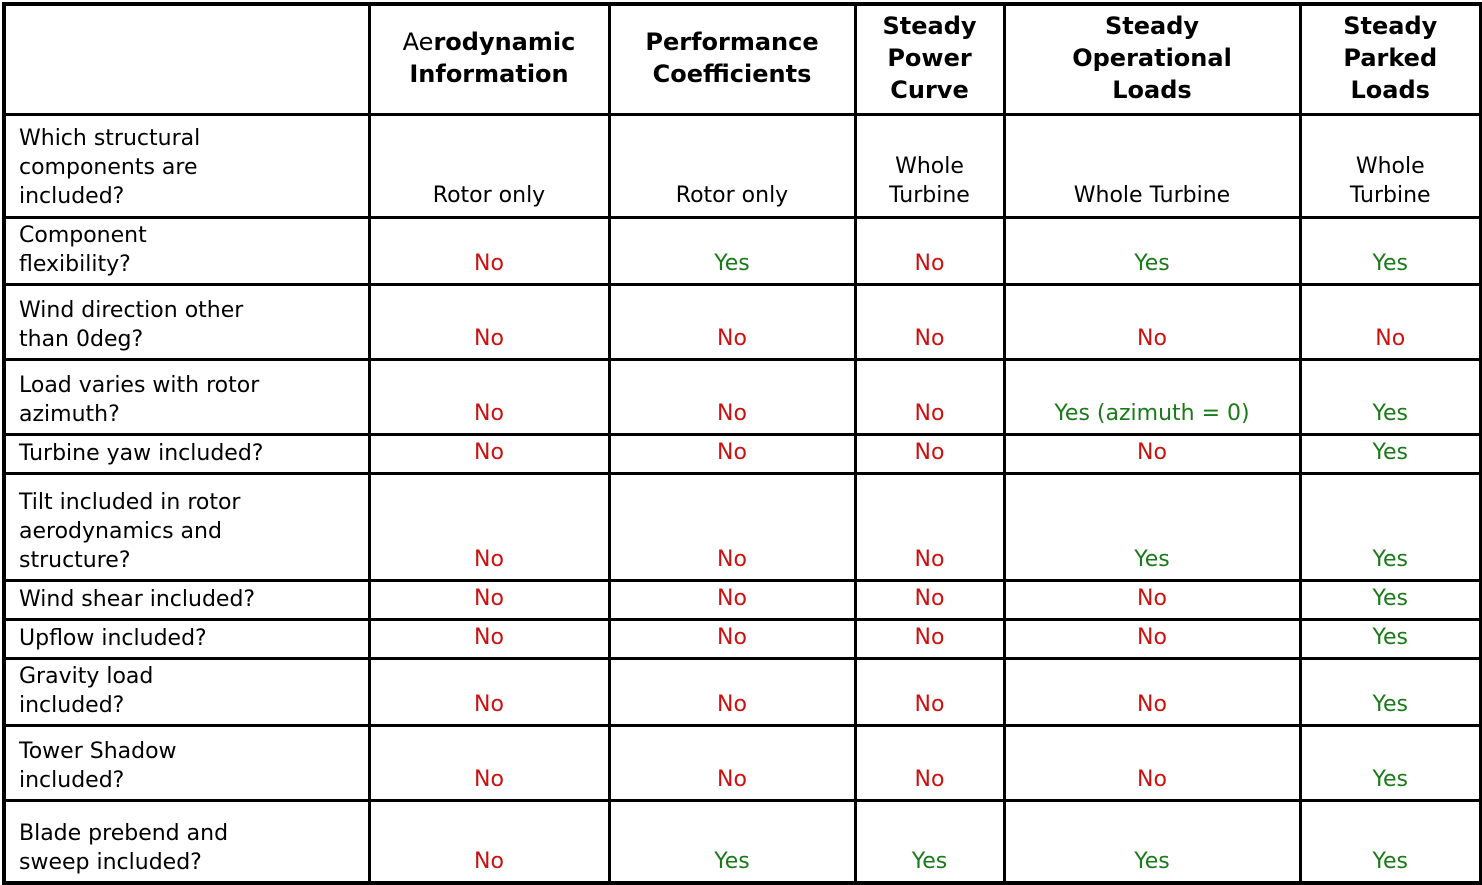 The image size is (1482, 885). I want to click on table-row: Wind shear included? No No No No Yes, so click(742, 599).